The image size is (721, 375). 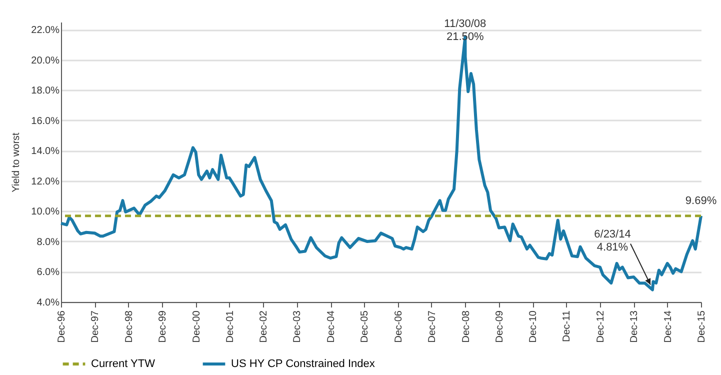 I want to click on y-tick-label: 22.0%, so click(x=45, y=30).